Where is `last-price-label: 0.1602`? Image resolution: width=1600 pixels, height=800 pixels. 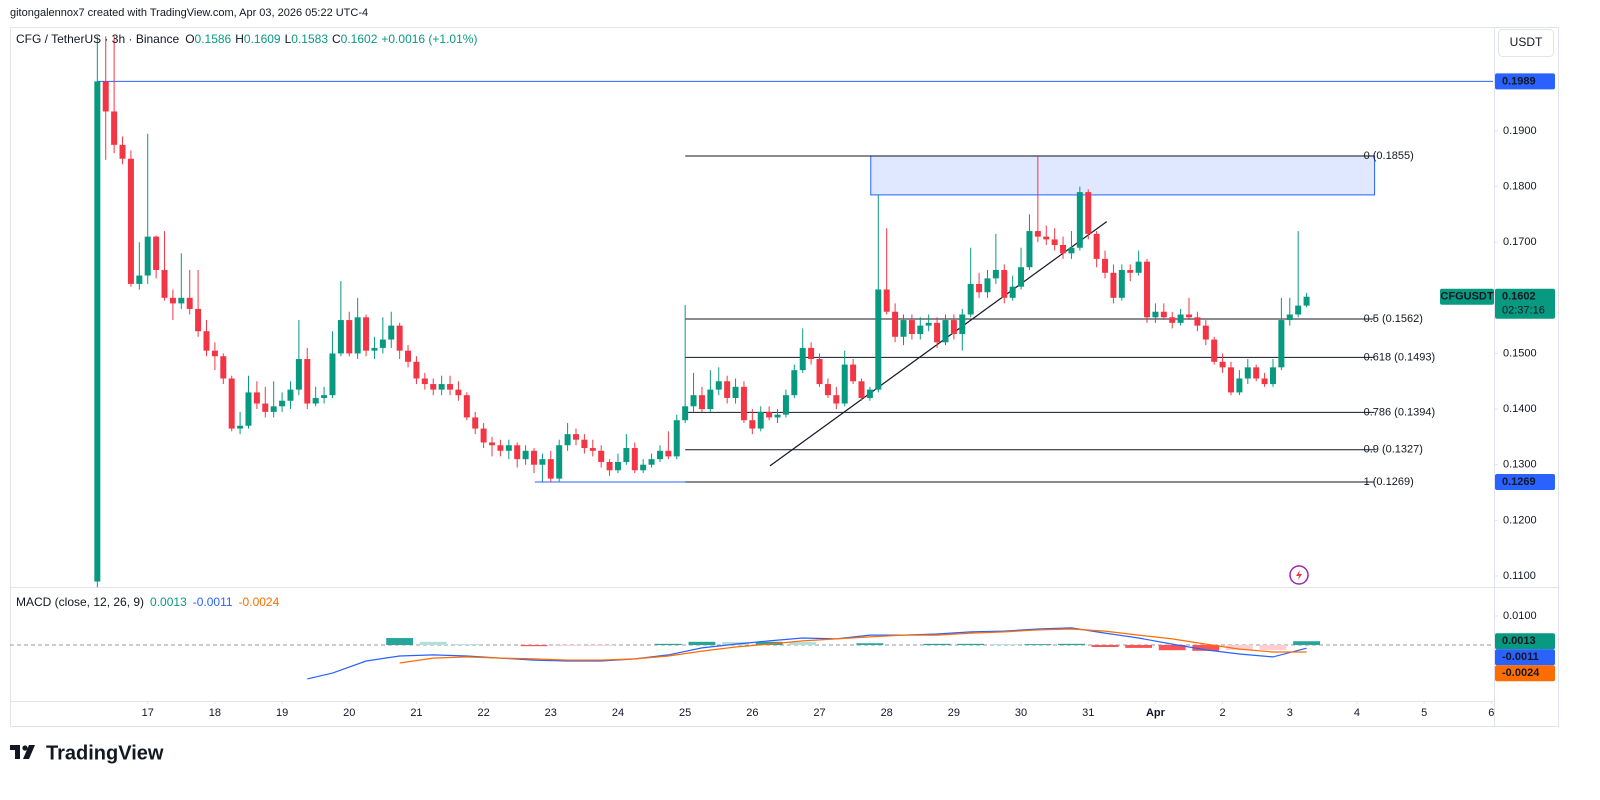 last-price-label: 0.1602 is located at coordinates (1519, 297).